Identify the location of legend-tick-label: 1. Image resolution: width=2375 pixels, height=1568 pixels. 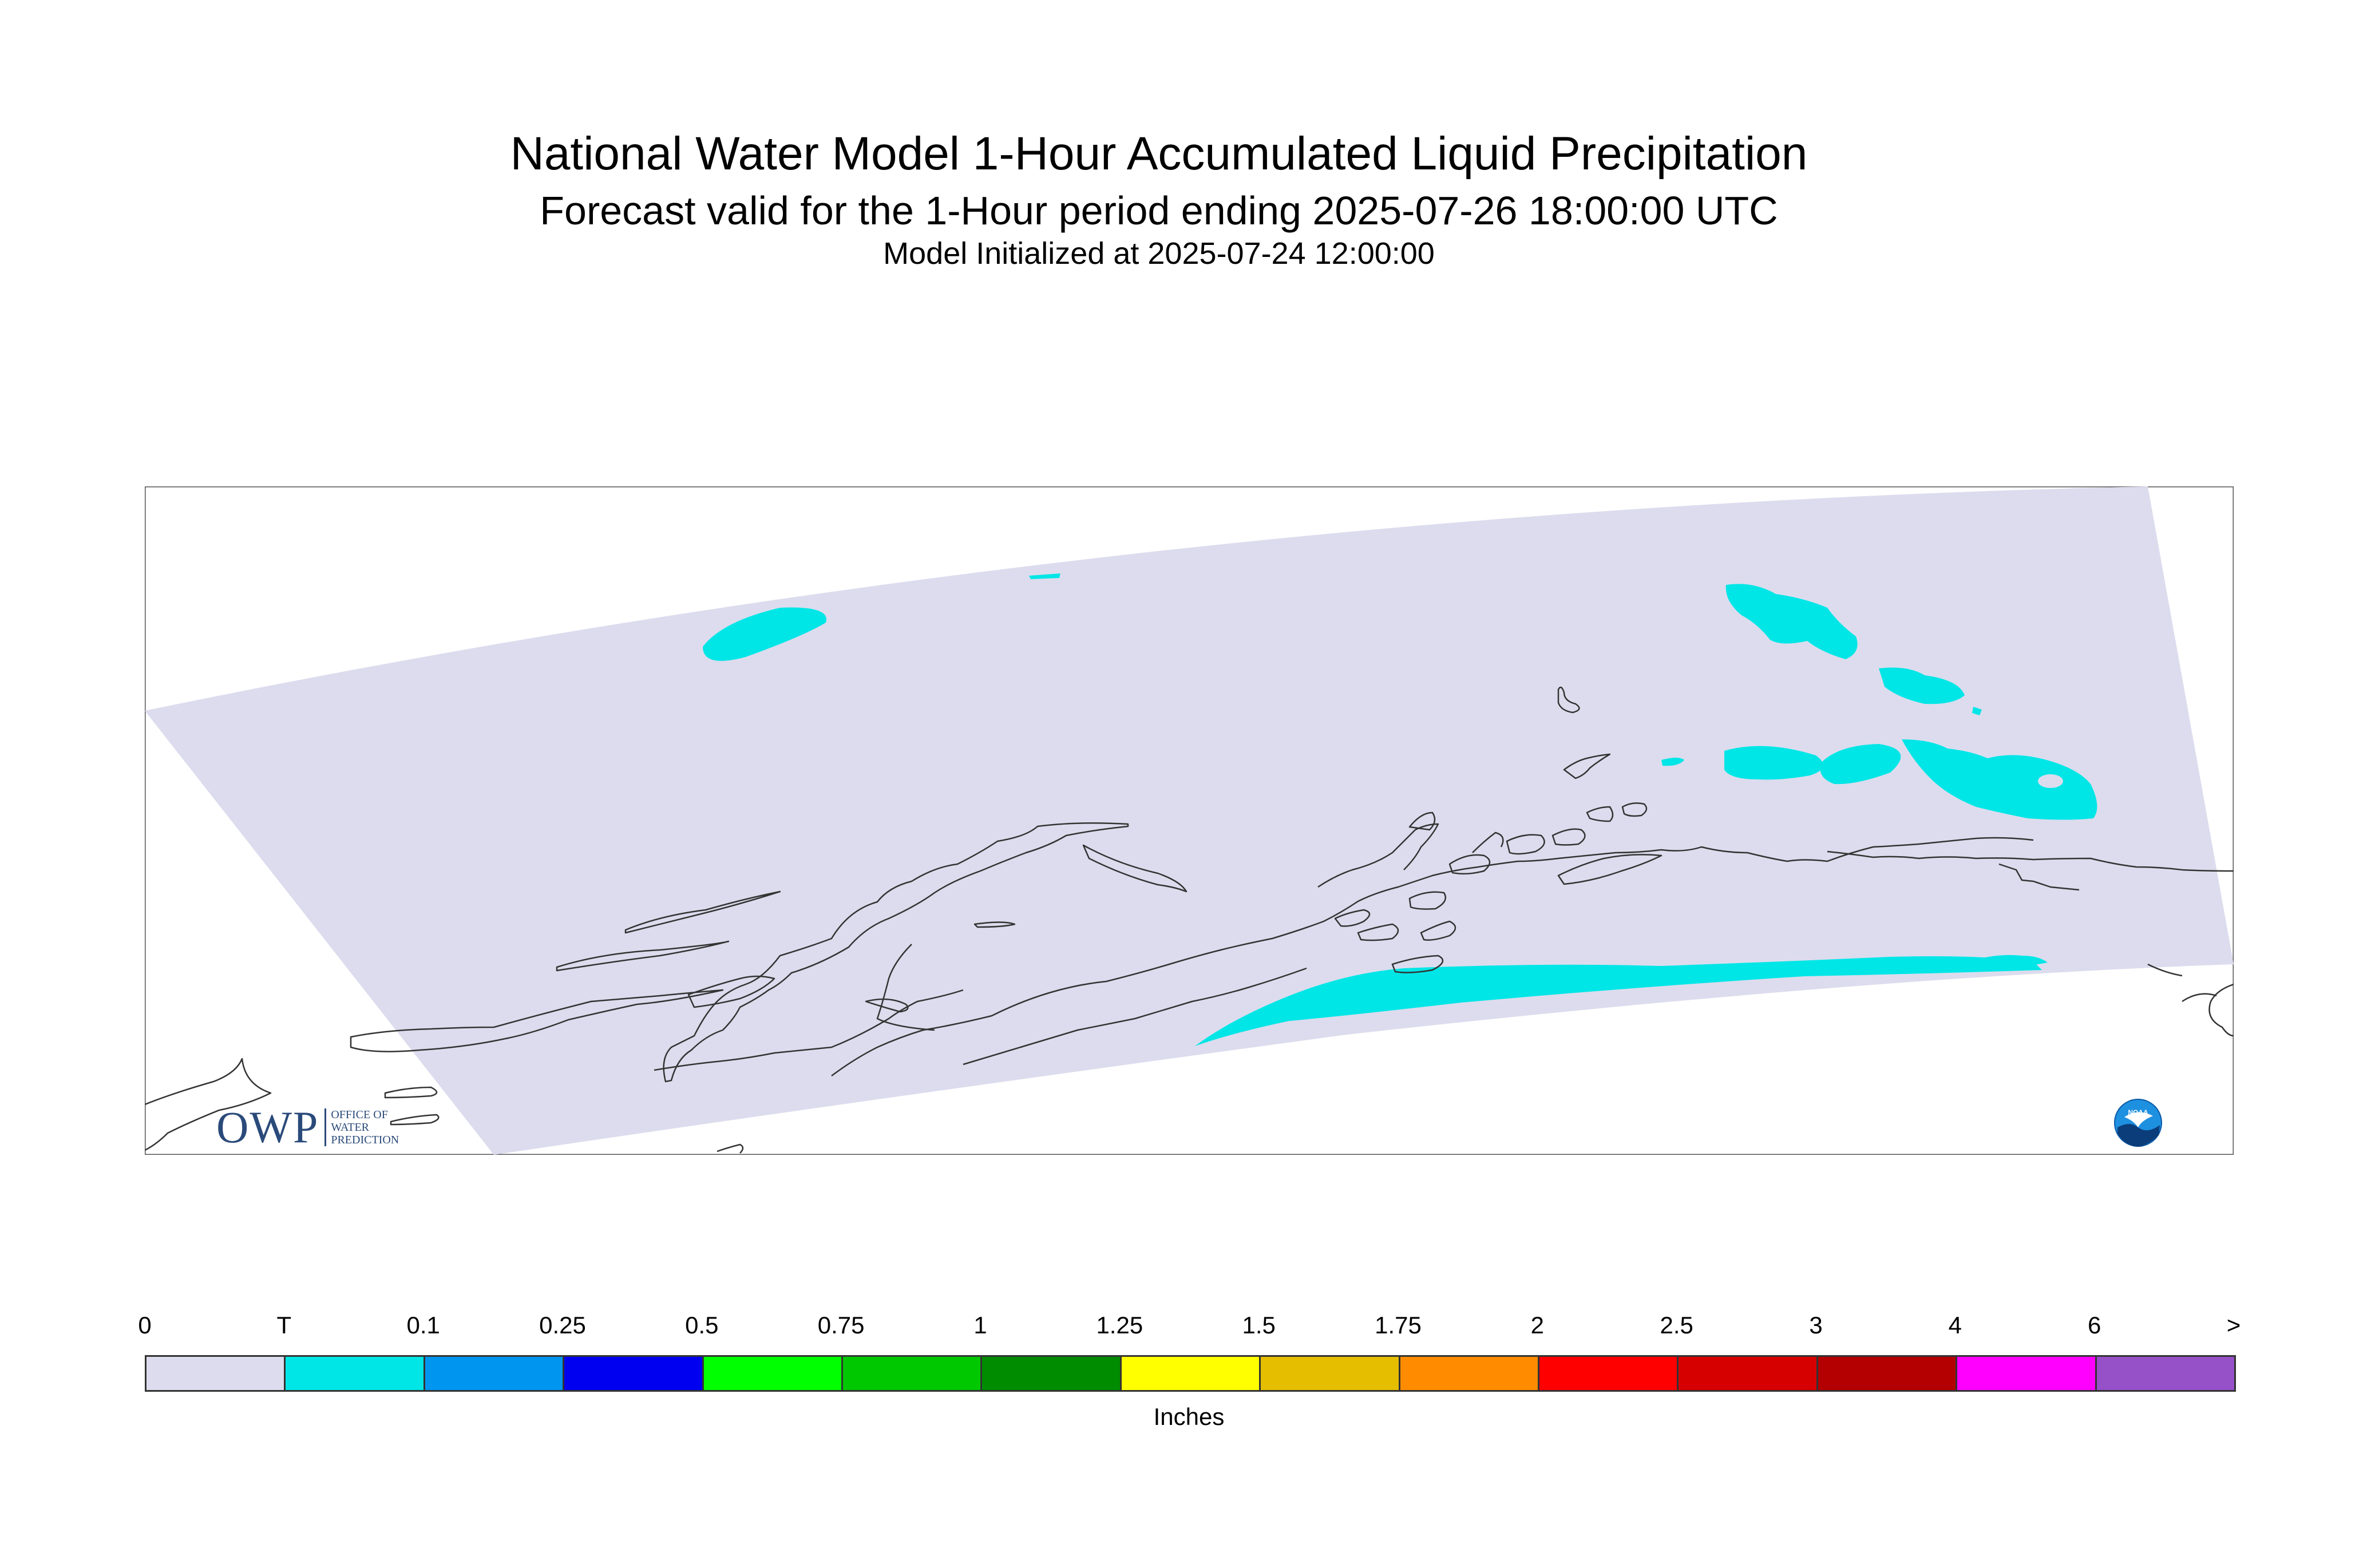
(980, 1325).